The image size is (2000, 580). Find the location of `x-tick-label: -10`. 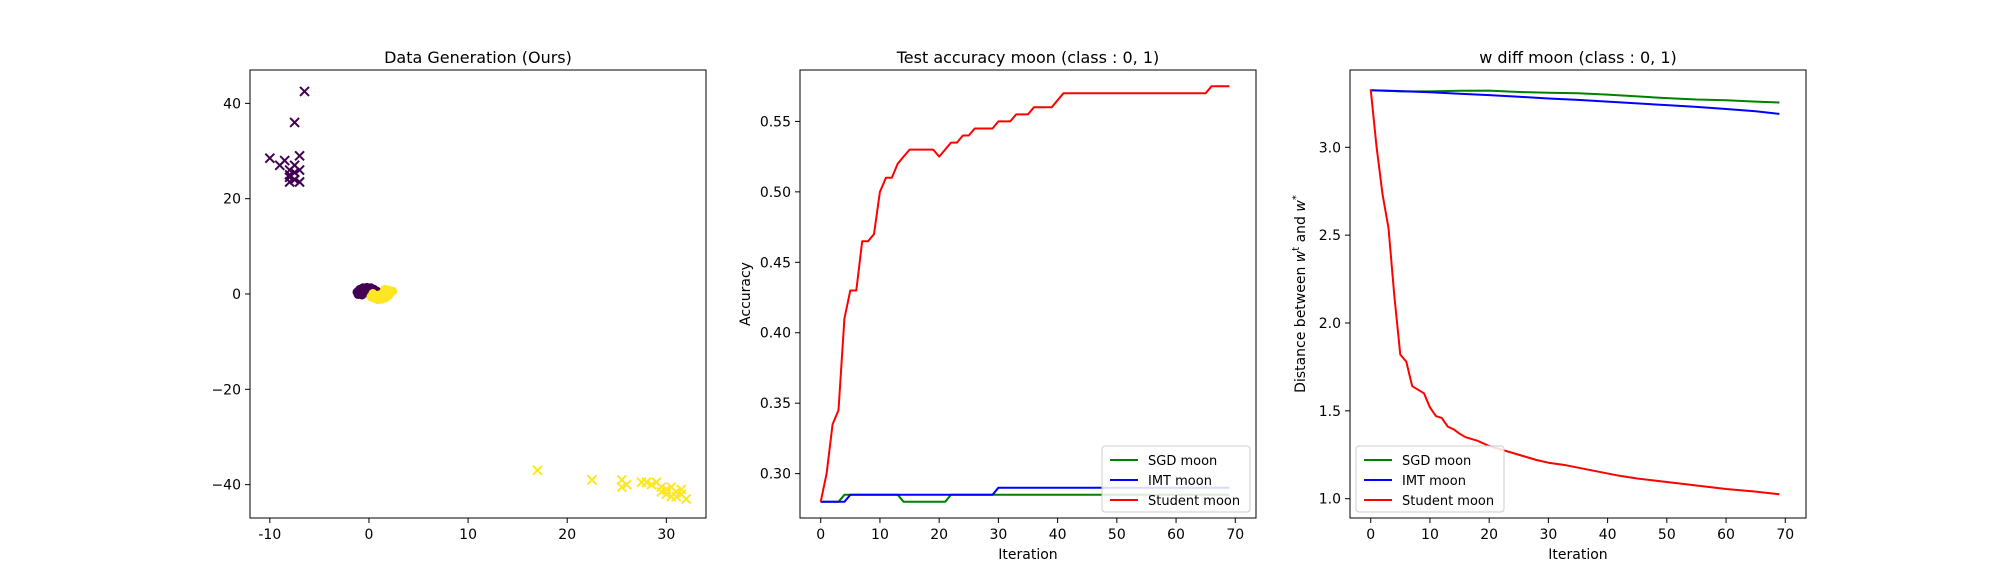

x-tick-label: -10 is located at coordinates (269, 535).